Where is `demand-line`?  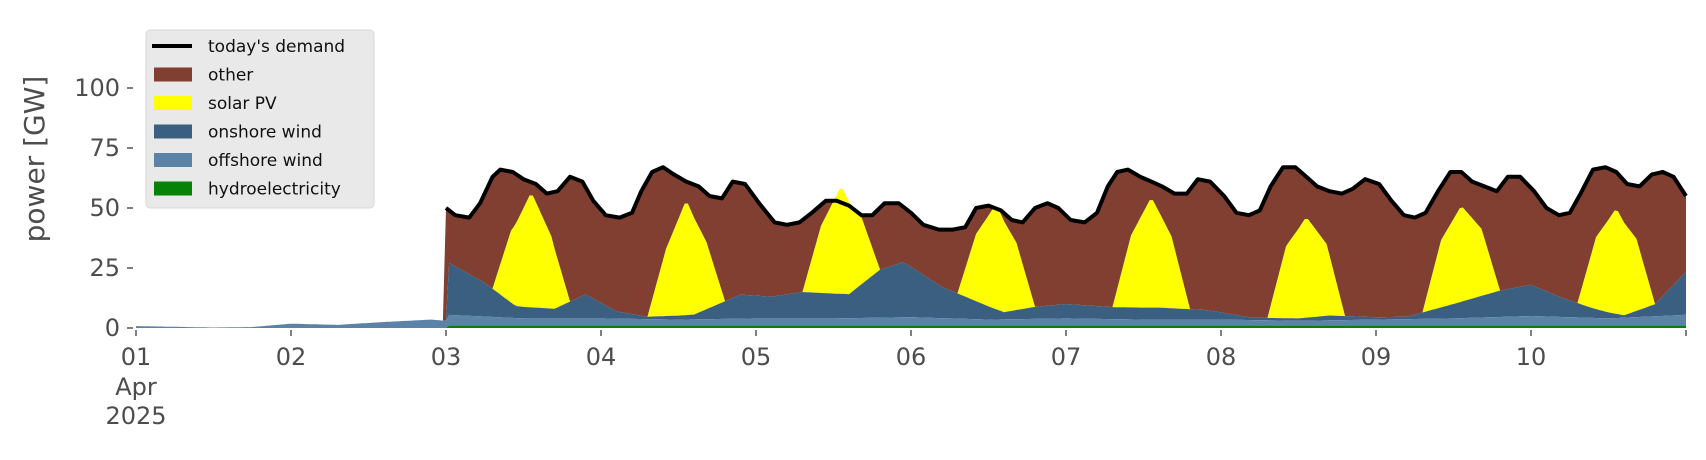
demand-line is located at coordinates (1066, 198).